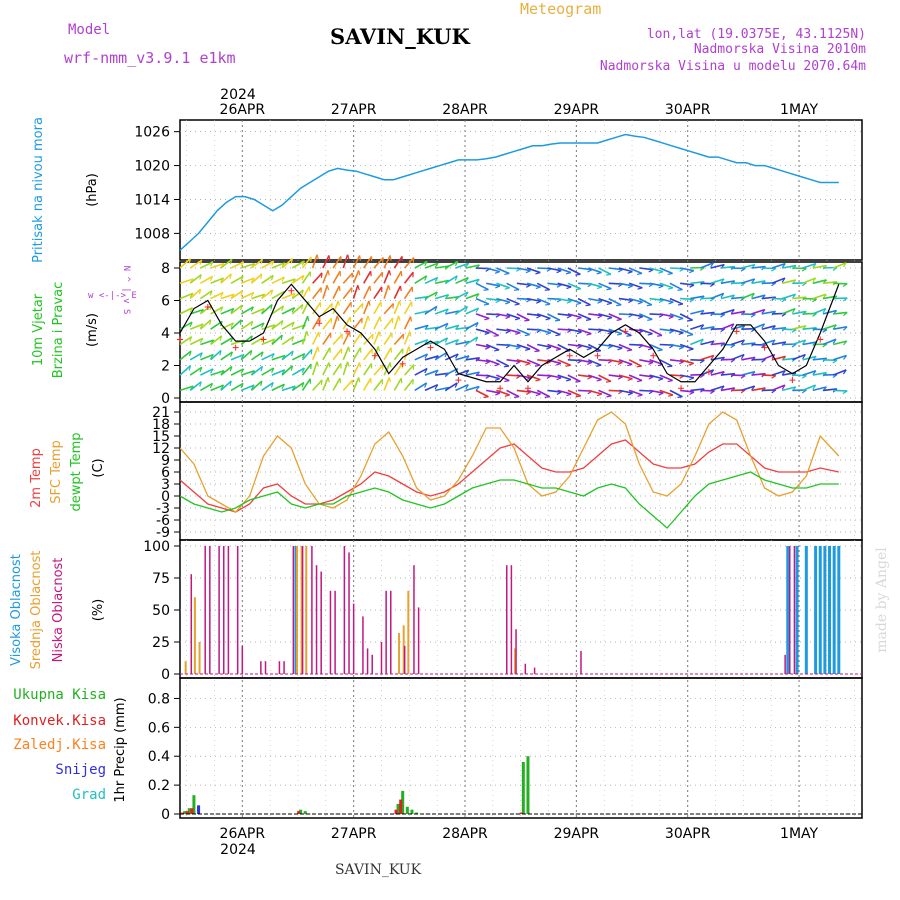  Describe the element at coordinates (688, 834) in the screenshot. I see `bottom-date-label: 30APR` at that location.